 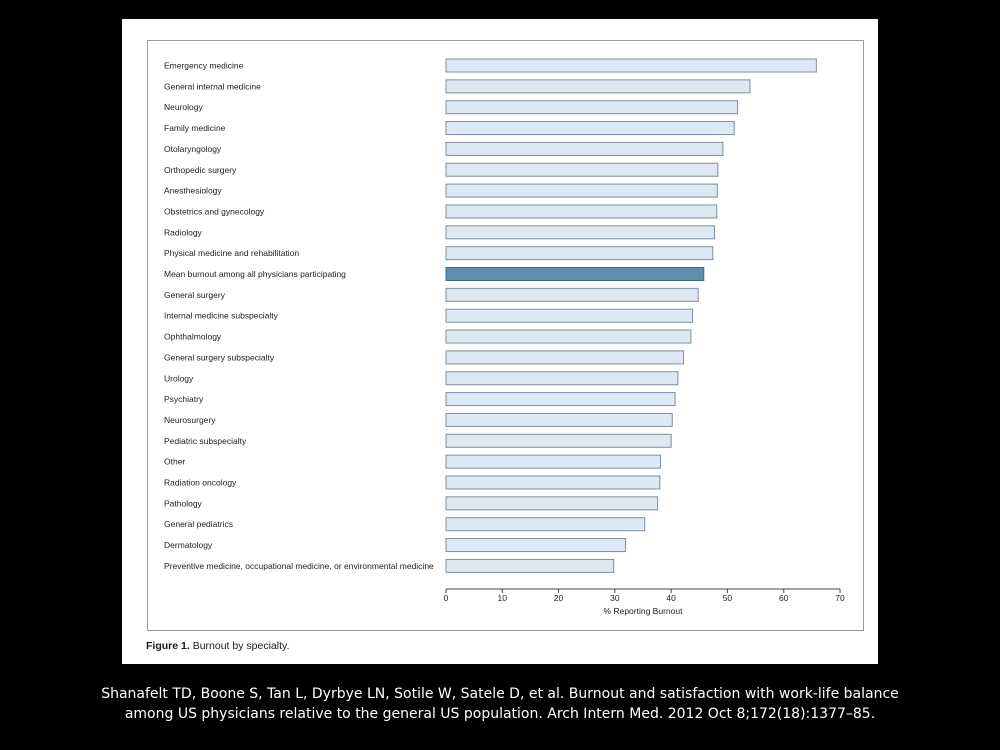 What do you see at coordinates (241, 646) in the screenshot?
I see `figure-caption-text: Burnout by specialty.` at bounding box center [241, 646].